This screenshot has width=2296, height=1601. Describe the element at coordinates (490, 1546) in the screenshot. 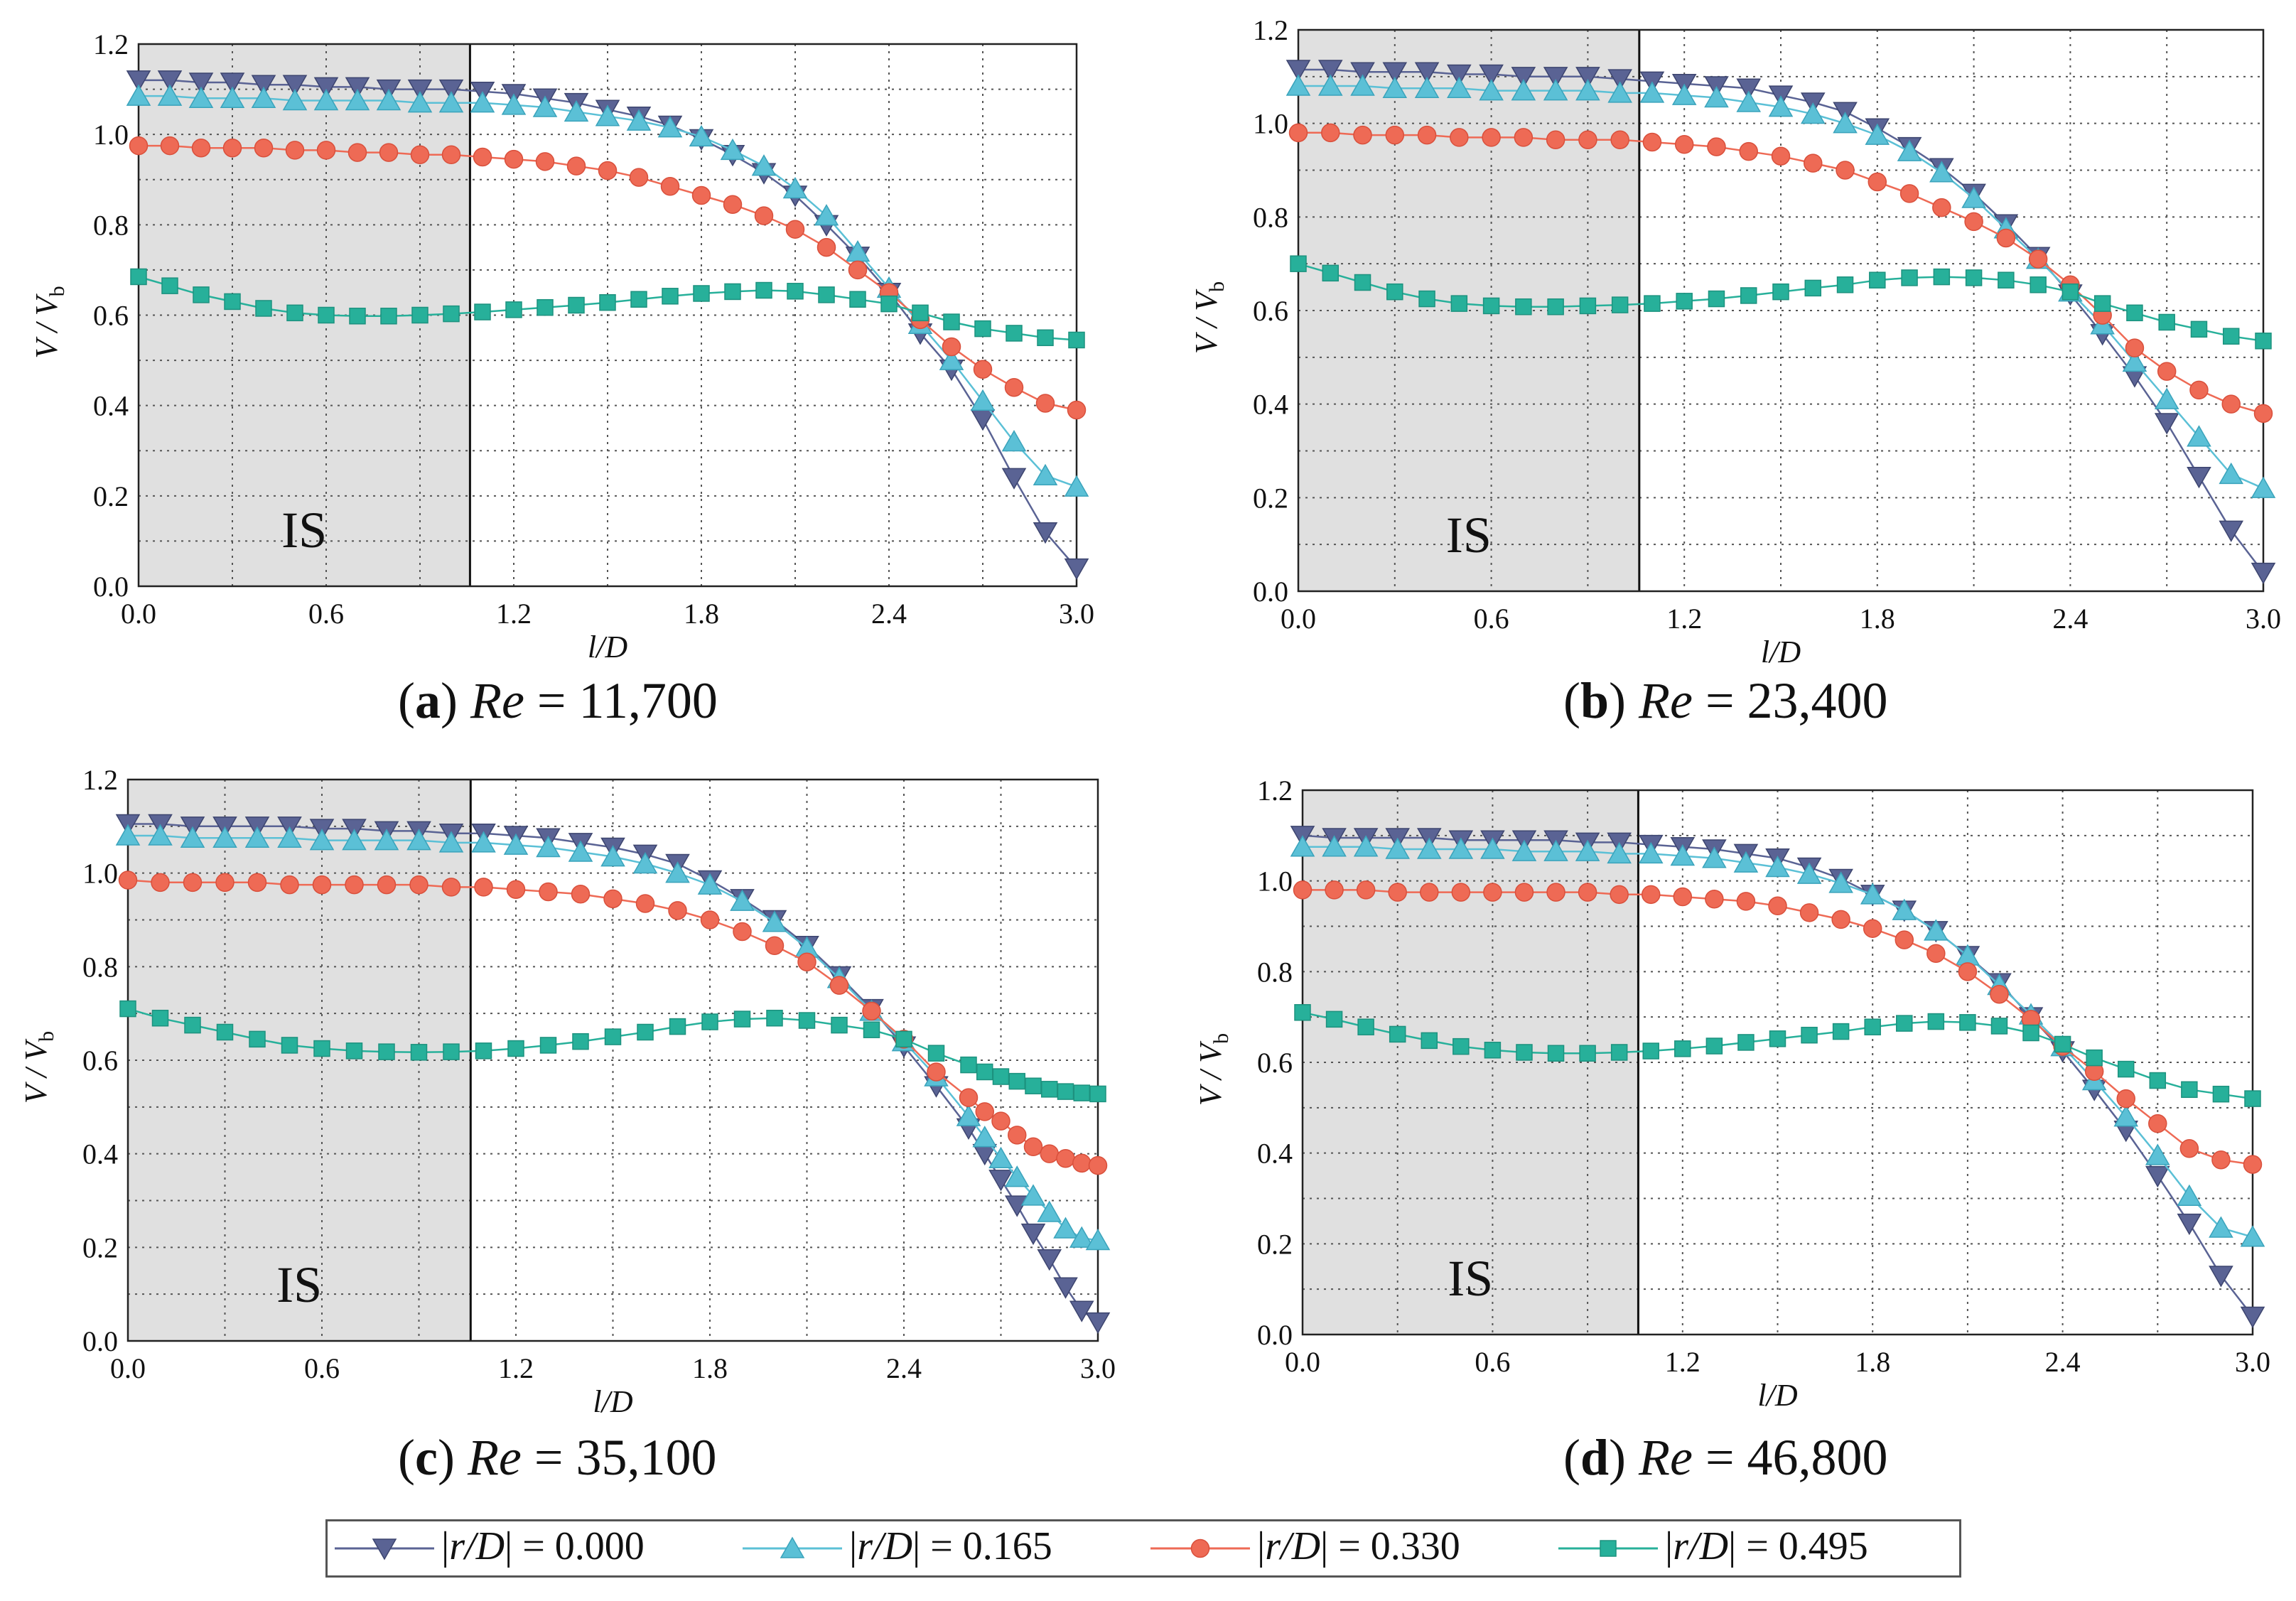

I see `legend-item: |r/D| = 0.000` at that location.